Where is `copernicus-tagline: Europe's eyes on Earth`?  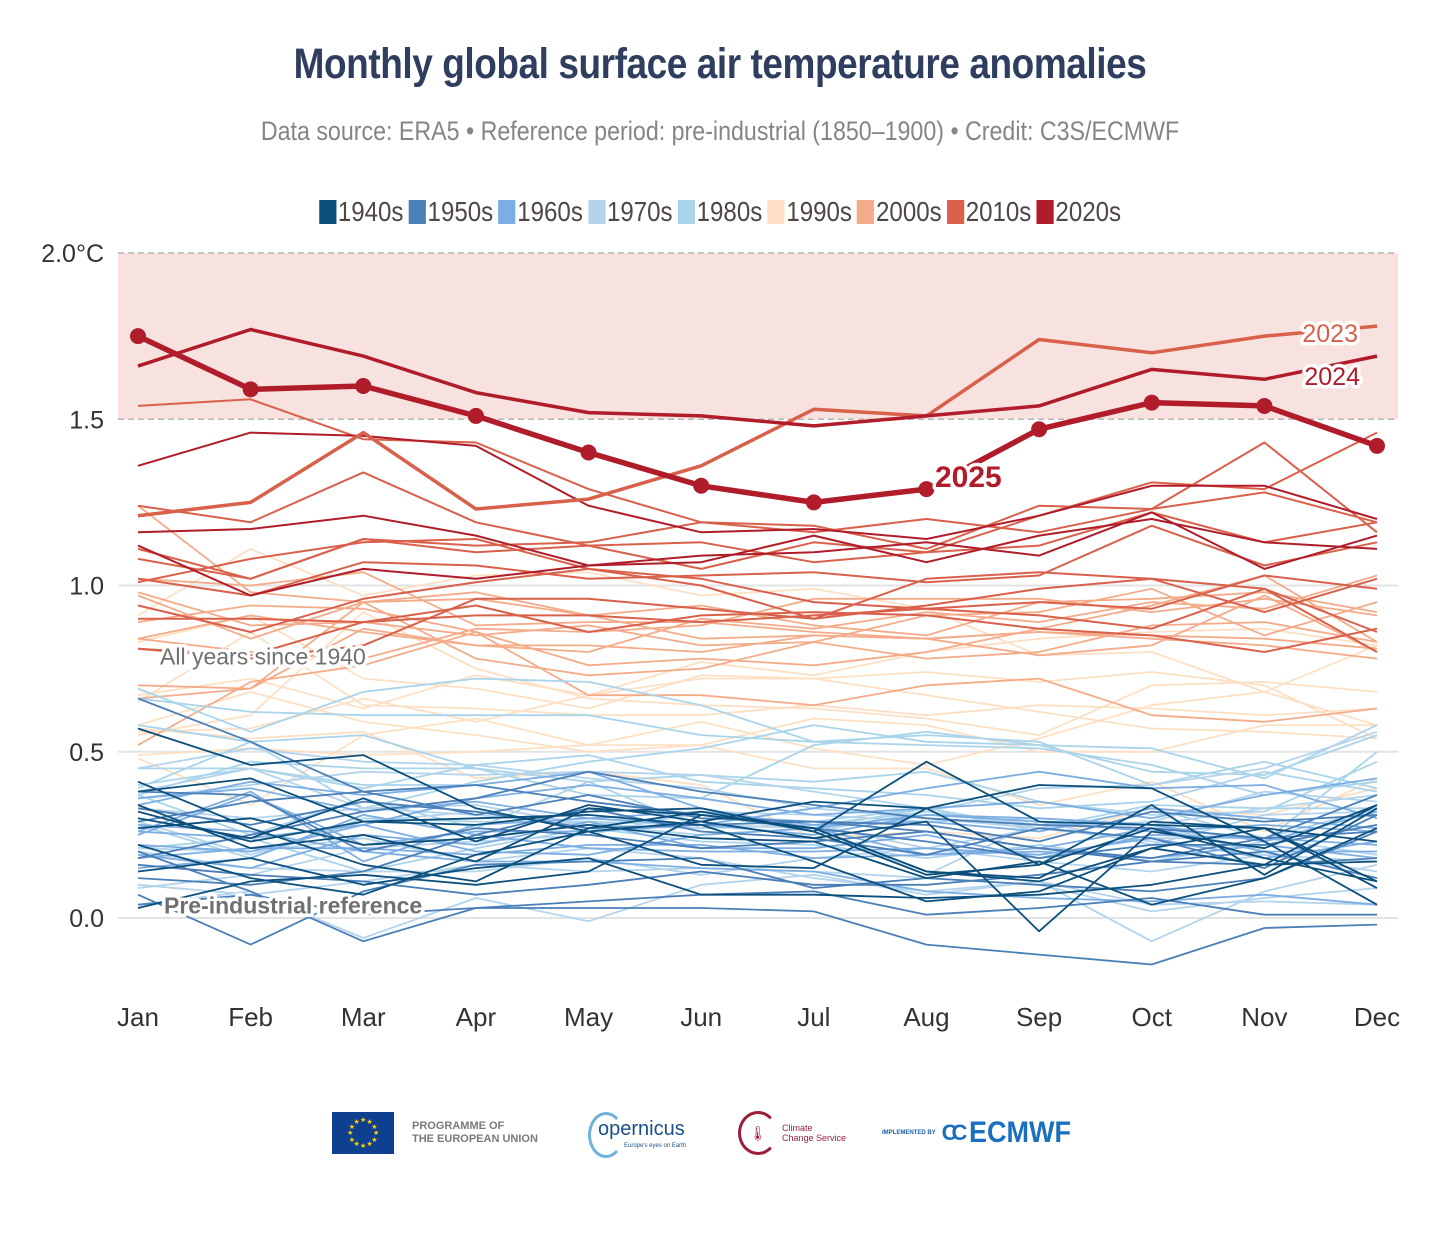
copernicus-tagline: Europe's eyes on Earth is located at coordinates (655, 1146).